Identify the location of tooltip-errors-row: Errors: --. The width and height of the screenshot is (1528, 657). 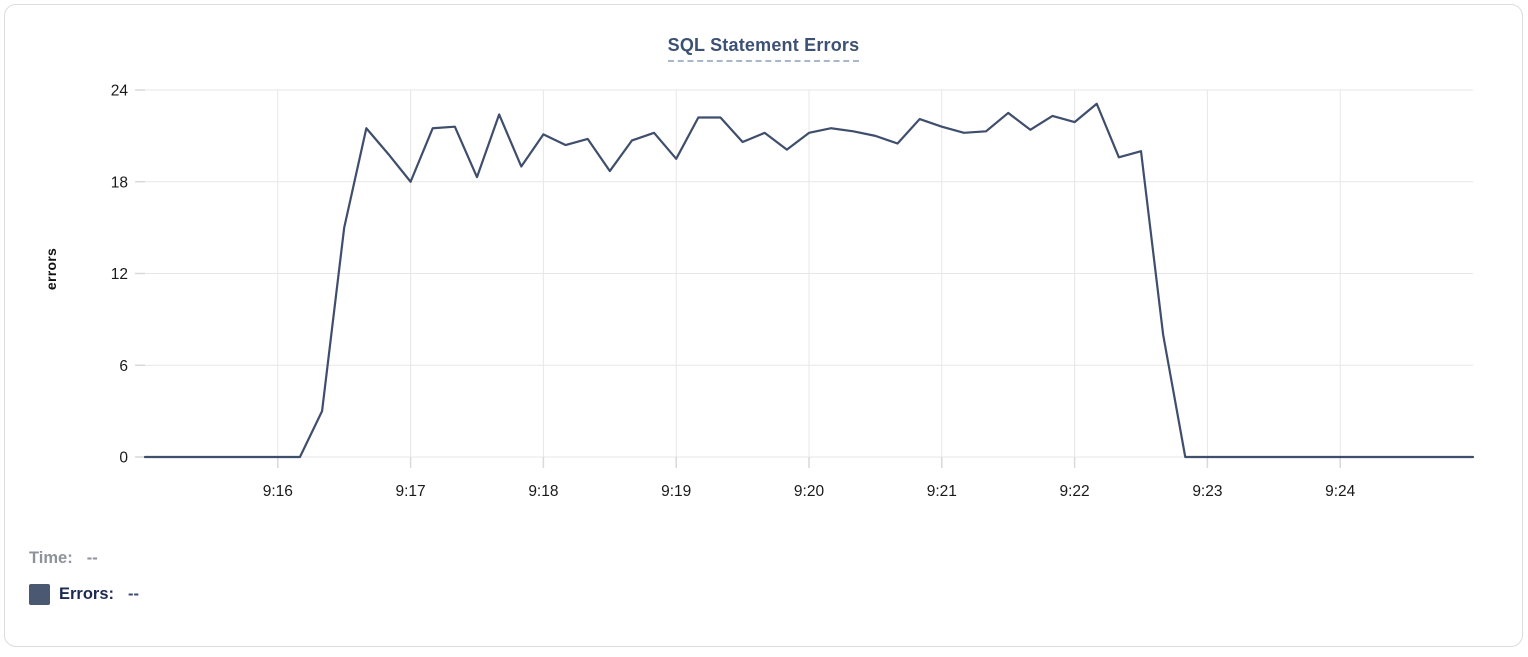
(84, 594).